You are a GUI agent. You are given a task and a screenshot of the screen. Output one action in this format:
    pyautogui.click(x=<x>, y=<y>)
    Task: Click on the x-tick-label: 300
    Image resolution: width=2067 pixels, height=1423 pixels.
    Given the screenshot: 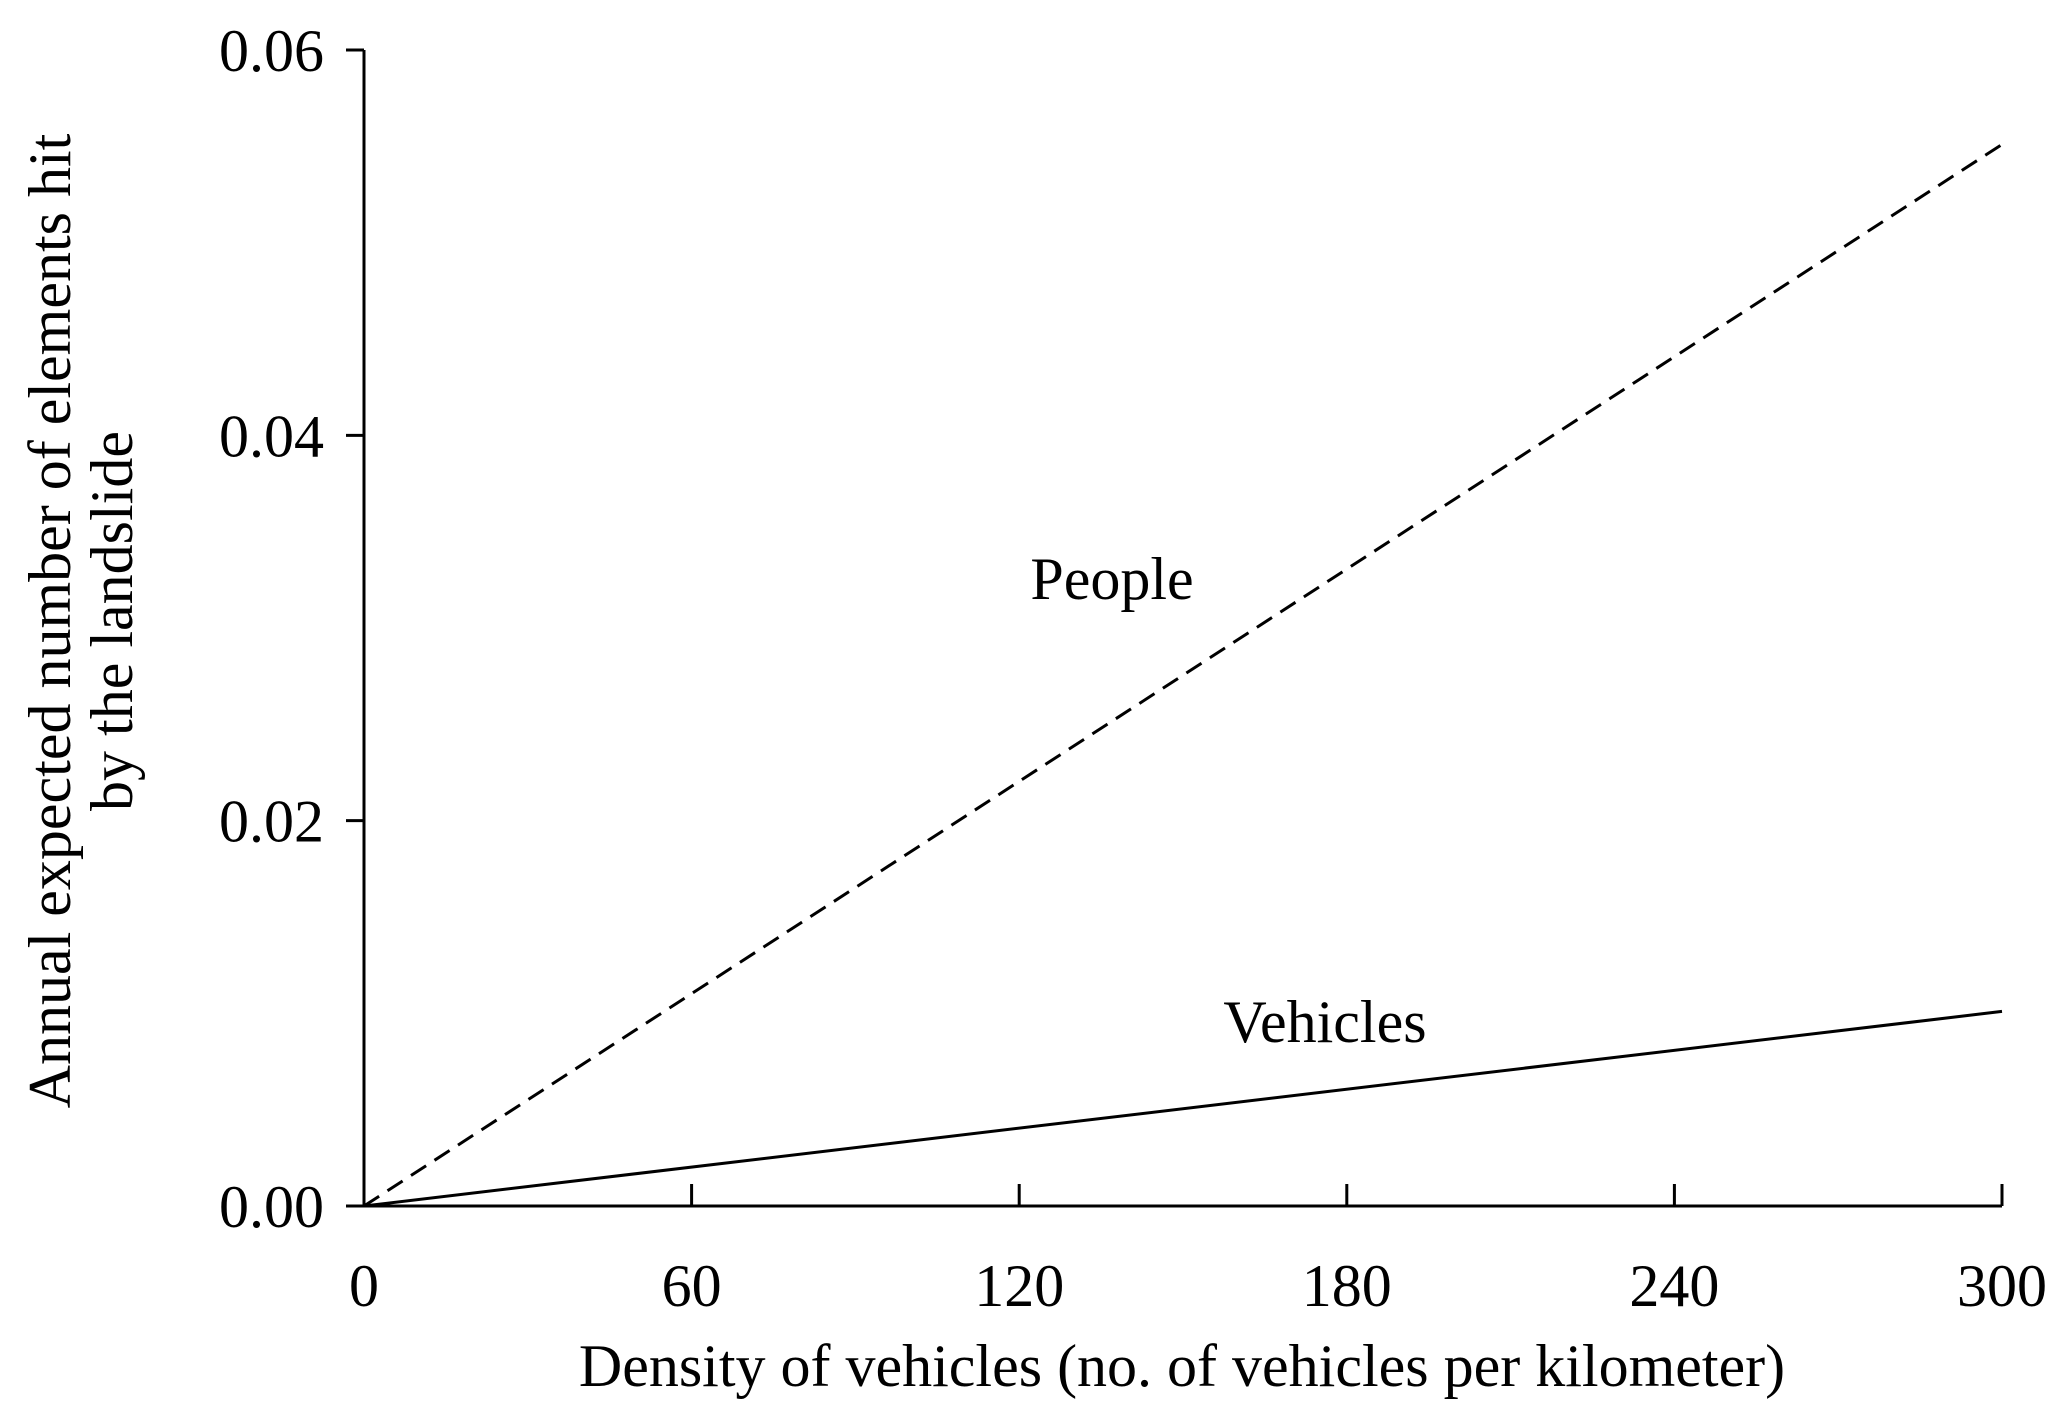 What is the action you would take?
    pyautogui.click(x=2002, y=1286)
    